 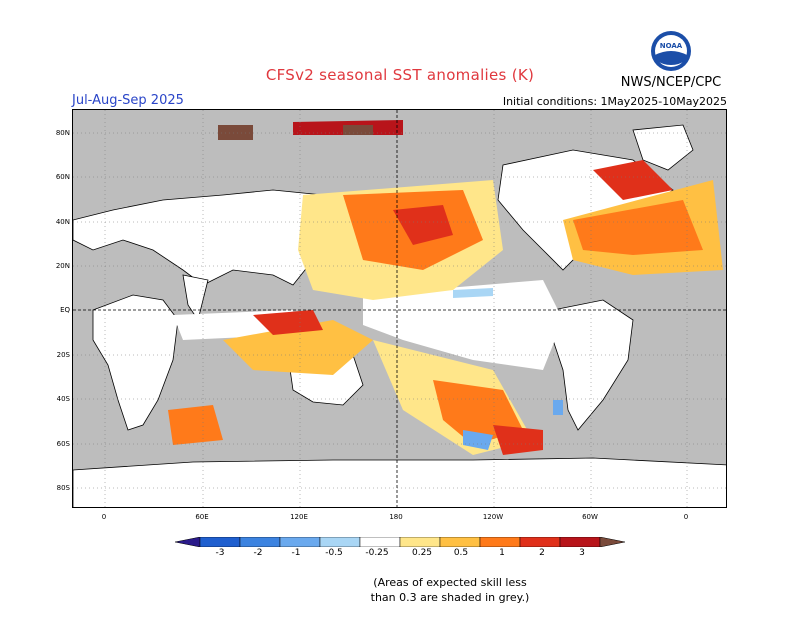 What do you see at coordinates (590, 517) in the screenshot?
I see `lon-tick-60w: 60W` at bounding box center [590, 517].